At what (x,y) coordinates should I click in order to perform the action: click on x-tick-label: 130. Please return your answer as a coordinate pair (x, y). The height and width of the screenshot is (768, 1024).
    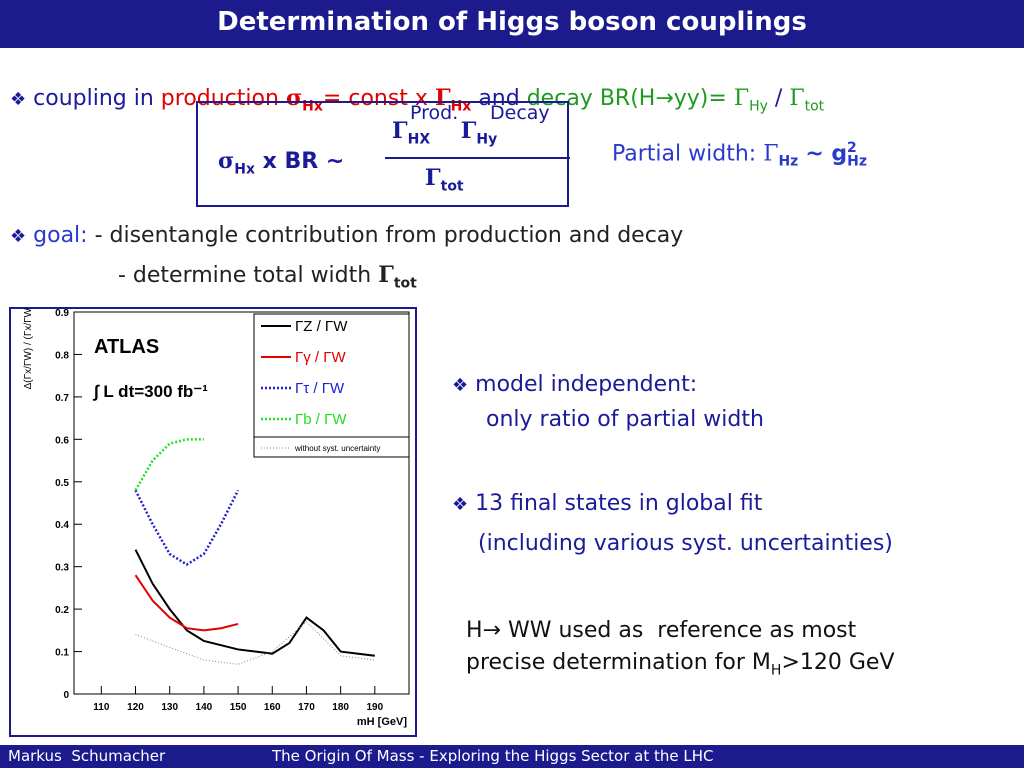
    Looking at the image, I should click on (169, 707).